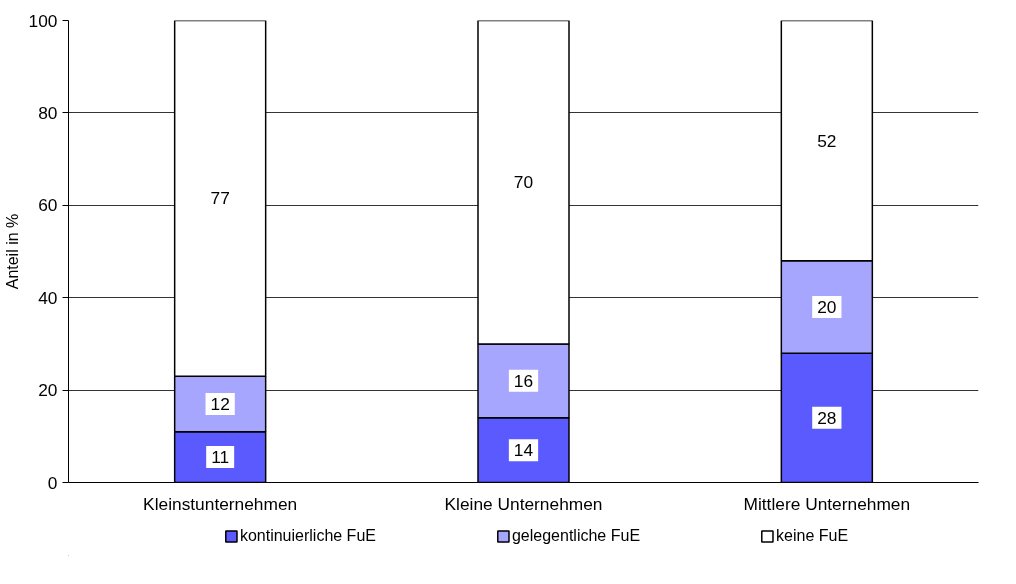 This screenshot has height=584, width=1016. Describe the element at coordinates (48, 297) in the screenshot. I see `y-tick-label: 40` at that location.